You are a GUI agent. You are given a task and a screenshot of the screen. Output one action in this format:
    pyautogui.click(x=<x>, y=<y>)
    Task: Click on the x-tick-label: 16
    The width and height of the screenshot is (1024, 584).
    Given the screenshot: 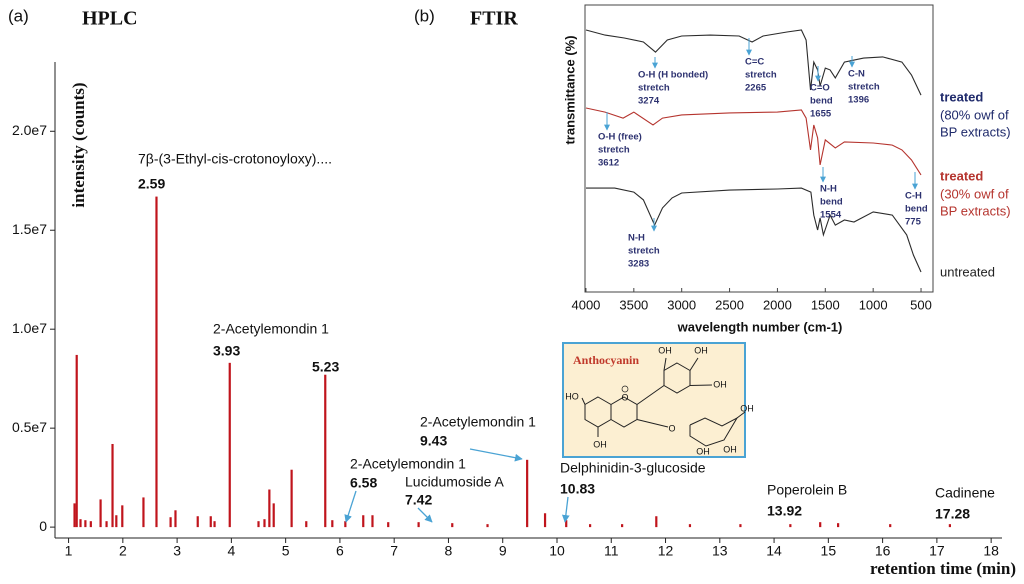 What is the action you would take?
    pyautogui.click(x=883, y=551)
    